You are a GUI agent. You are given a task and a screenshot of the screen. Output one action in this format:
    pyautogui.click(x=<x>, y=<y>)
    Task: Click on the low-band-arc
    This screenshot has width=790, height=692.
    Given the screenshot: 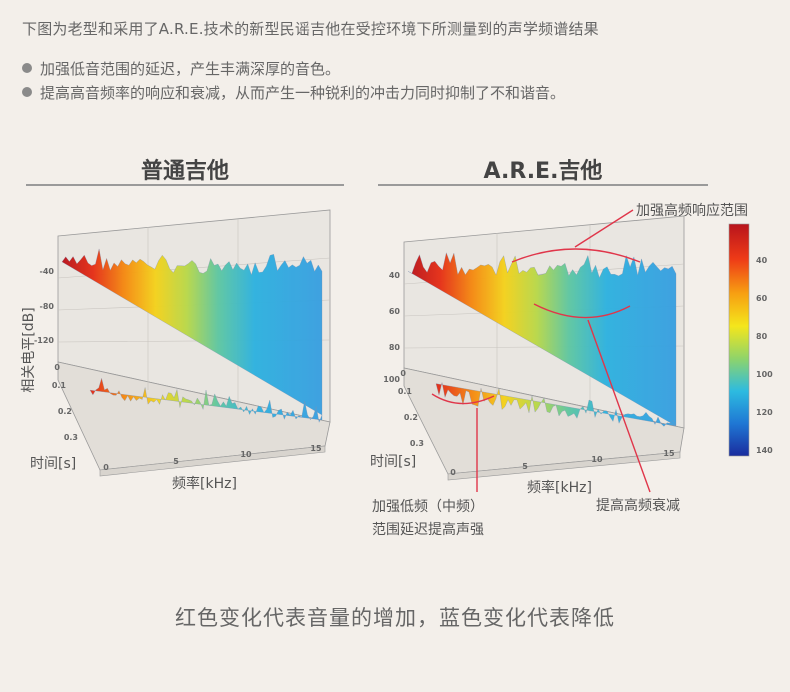 What is the action you would take?
    pyautogui.click(x=463, y=399)
    